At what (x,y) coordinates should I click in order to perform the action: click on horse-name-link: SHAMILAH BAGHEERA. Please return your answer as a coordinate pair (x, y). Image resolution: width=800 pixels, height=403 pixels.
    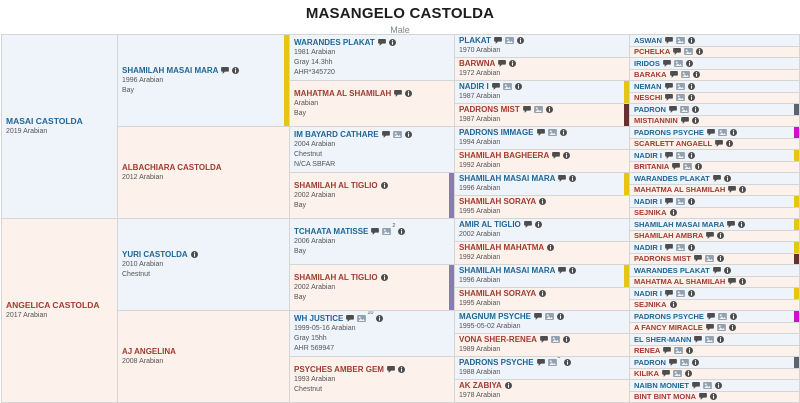
    Looking at the image, I should click on (504, 155).